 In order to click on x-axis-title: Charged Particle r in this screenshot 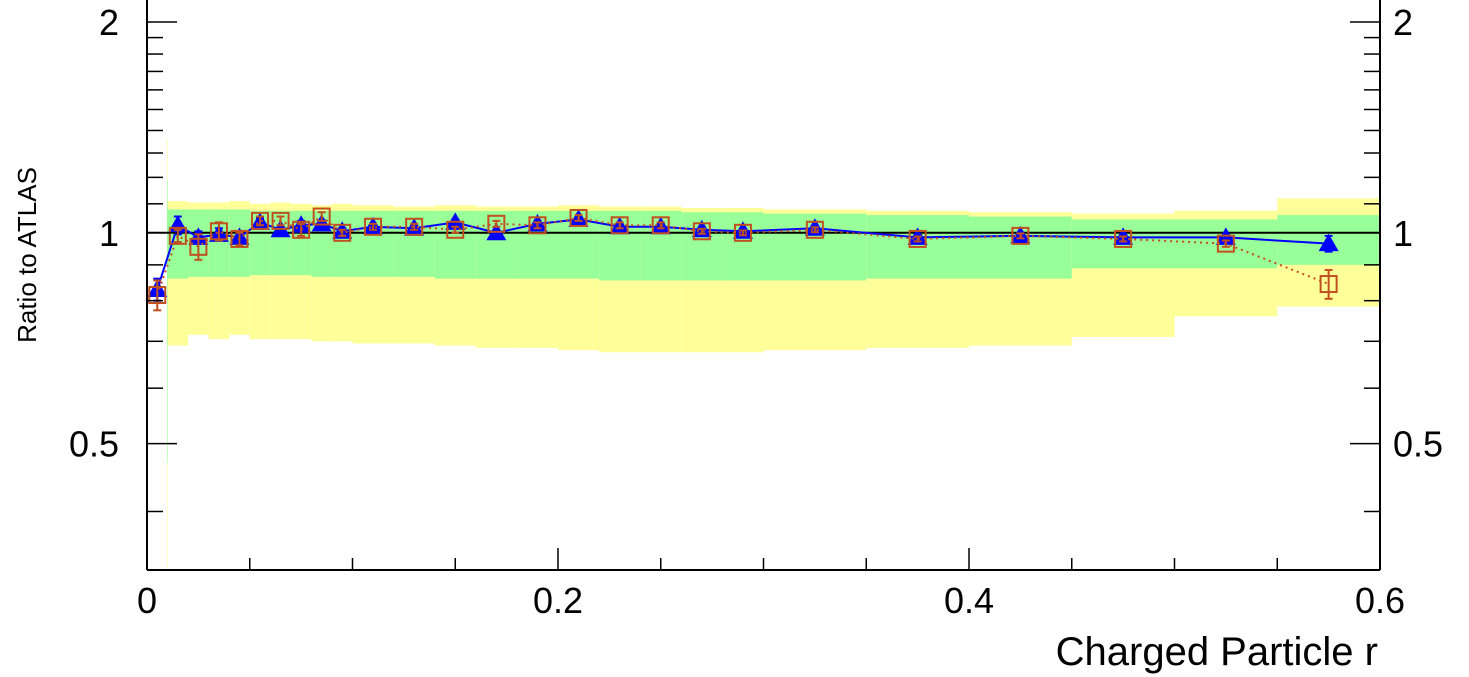, I will do `click(1217, 652)`.